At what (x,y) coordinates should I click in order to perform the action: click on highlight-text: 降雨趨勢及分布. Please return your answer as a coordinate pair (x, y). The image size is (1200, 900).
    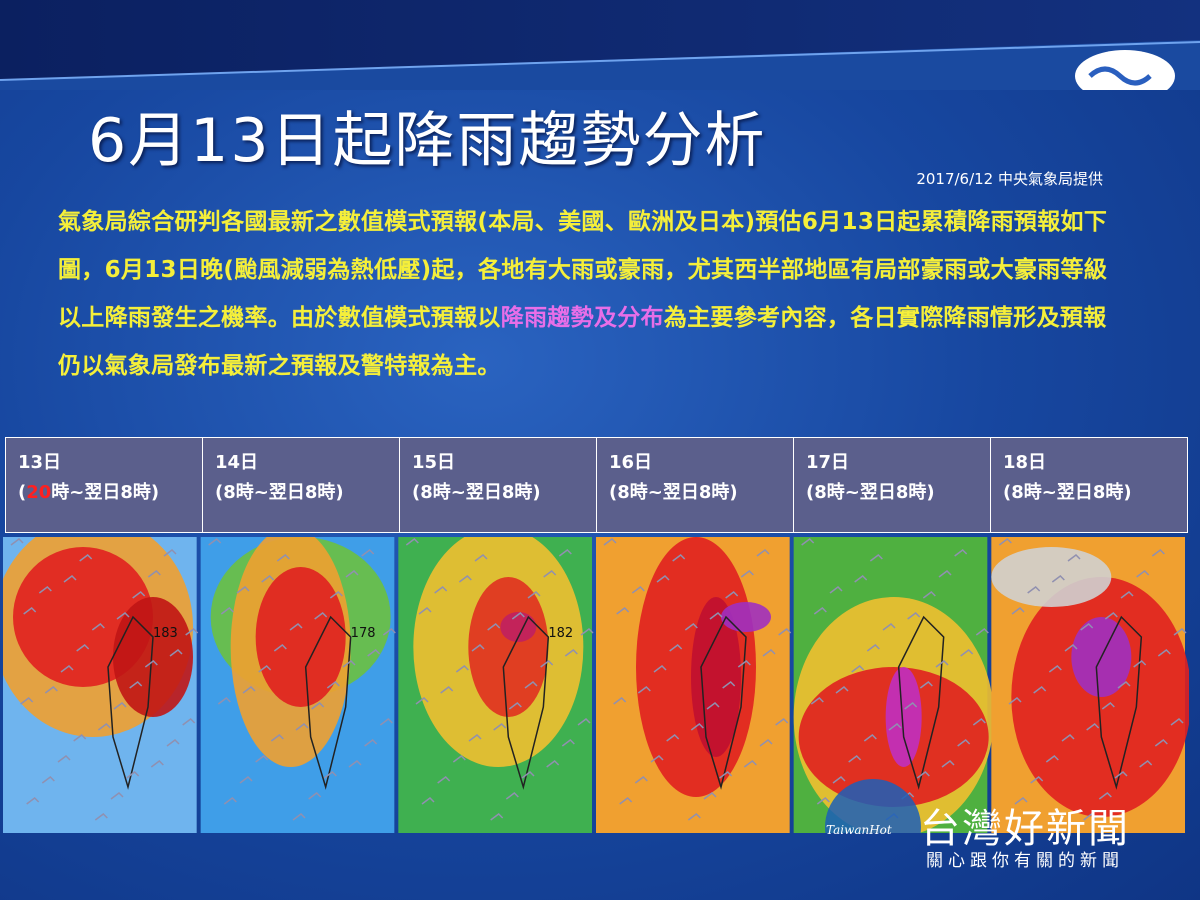
    Looking at the image, I should click on (582, 318).